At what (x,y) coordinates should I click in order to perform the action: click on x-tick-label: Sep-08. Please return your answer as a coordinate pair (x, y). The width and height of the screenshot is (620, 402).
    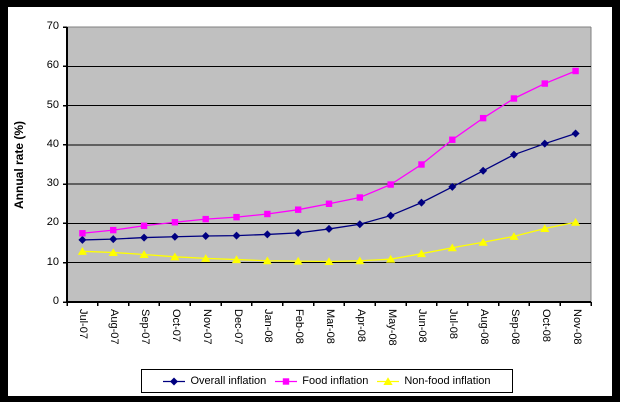
    Looking at the image, I should click on (514, 327).